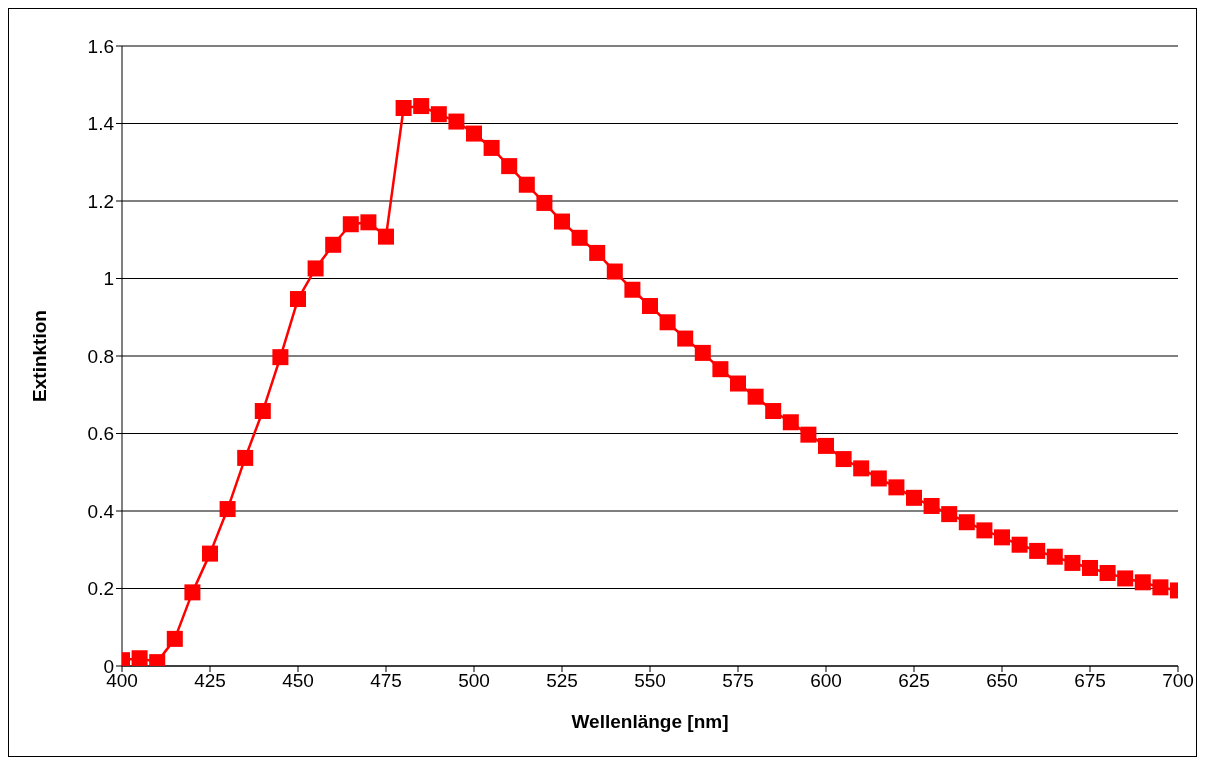 The width and height of the screenshot is (1205, 765). What do you see at coordinates (100, 201) in the screenshot?
I see `y-tick-label: 1.2` at bounding box center [100, 201].